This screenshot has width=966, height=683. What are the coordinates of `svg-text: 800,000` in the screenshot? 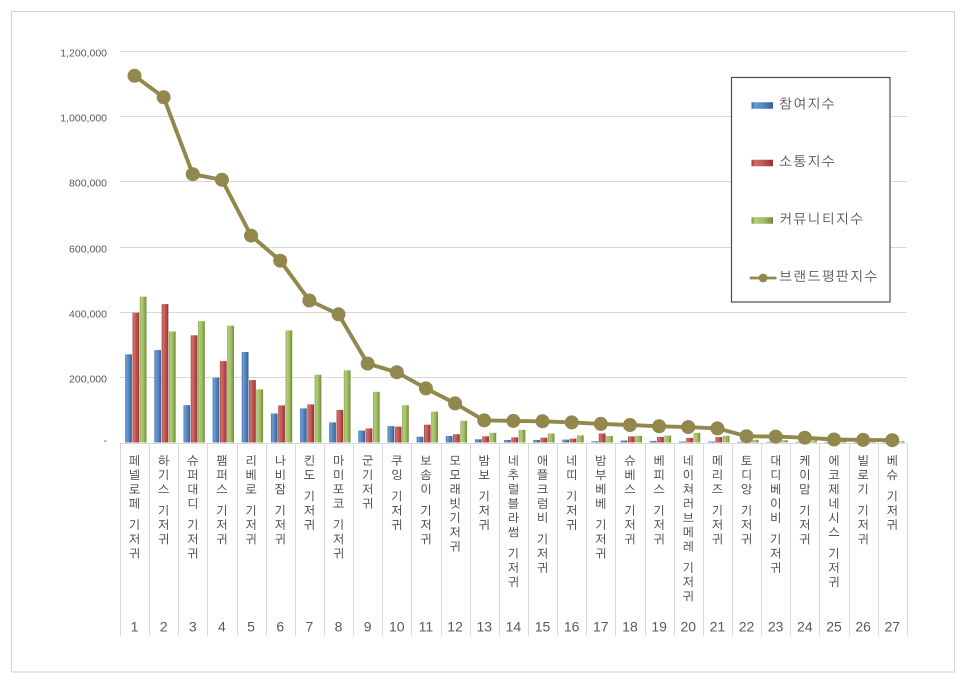 It's located at (88, 184).